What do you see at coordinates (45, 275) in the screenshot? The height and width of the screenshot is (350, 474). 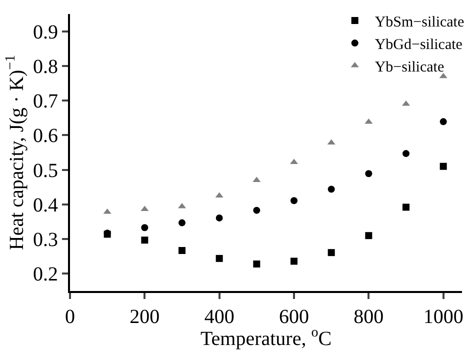 I see `y-tick-label: 0.2` at bounding box center [45, 275].